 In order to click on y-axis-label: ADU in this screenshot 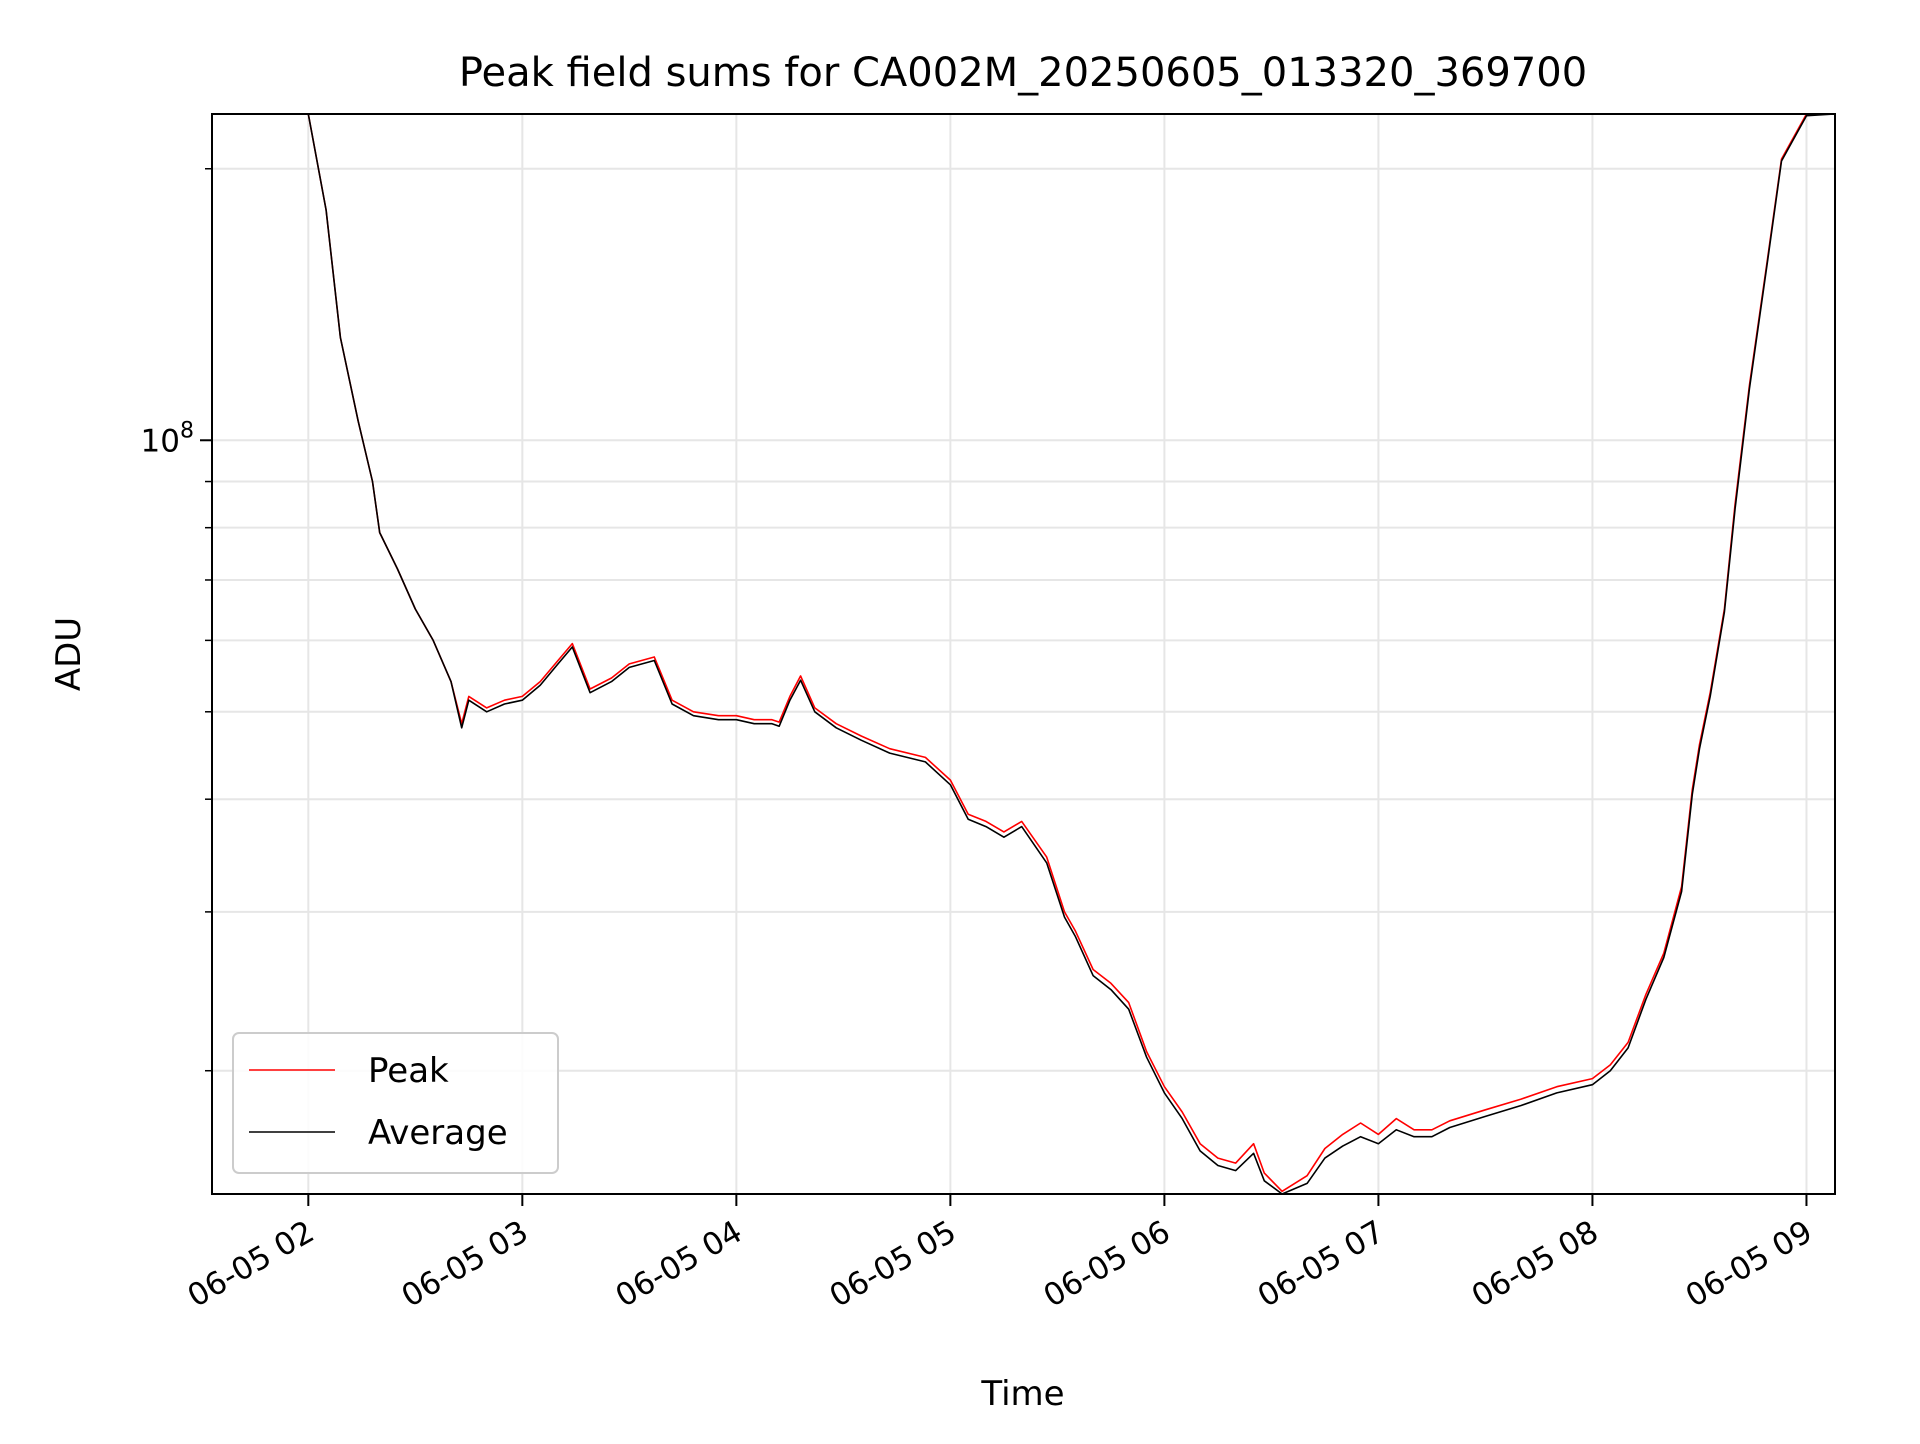, I will do `click(69, 654)`.